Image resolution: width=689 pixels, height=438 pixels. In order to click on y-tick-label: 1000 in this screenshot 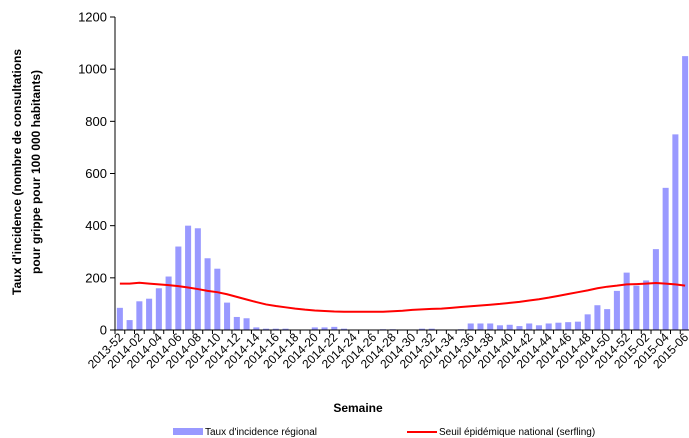, I will do `click(92, 69)`.